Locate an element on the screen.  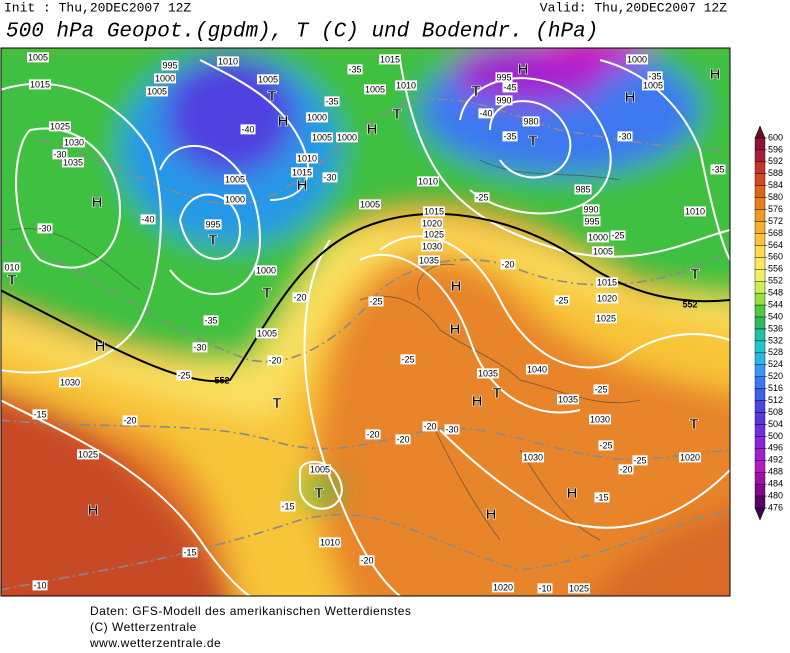
colorbar-label: 528 is located at coordinates (775, 352).